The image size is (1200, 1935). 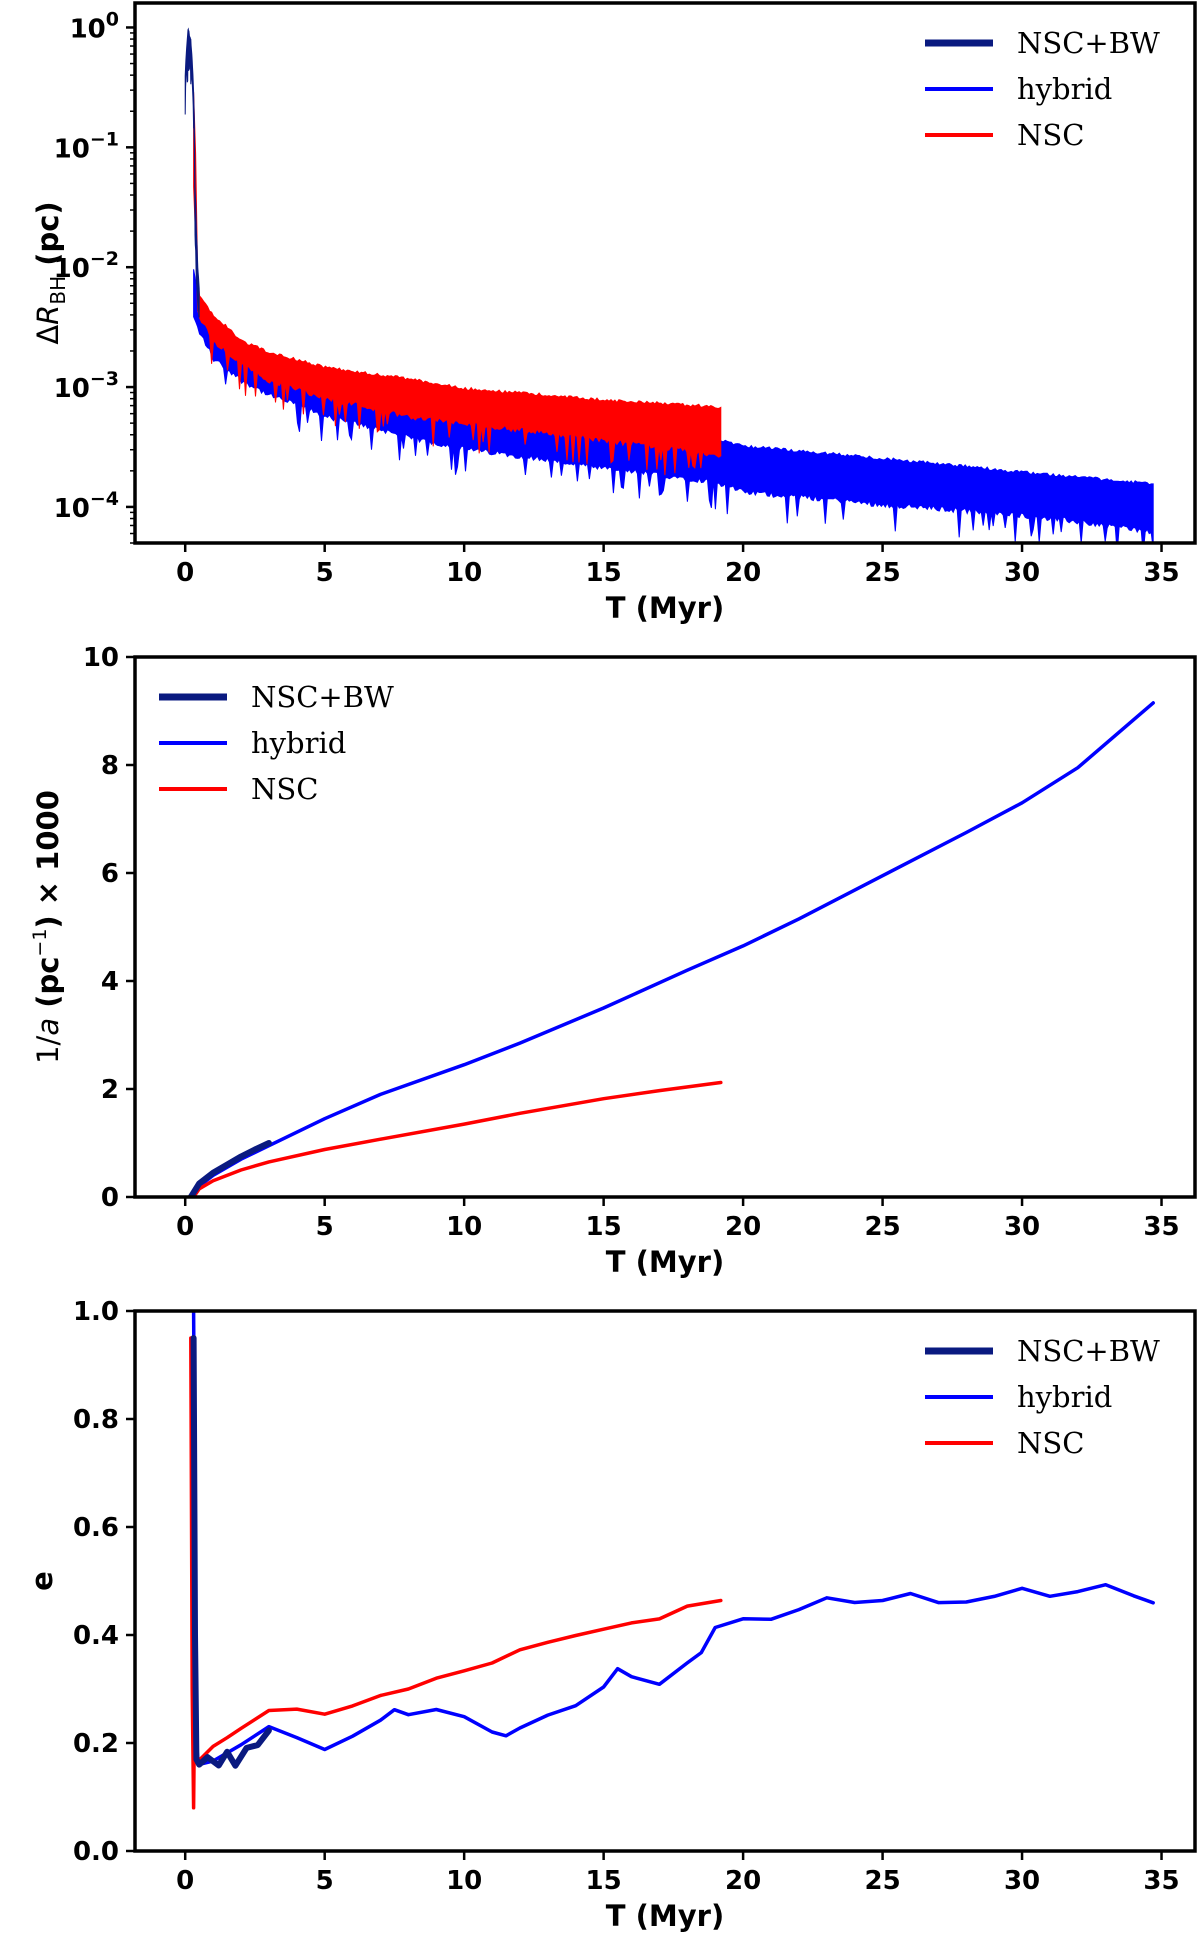 I want to click on y-axis-label: 1/a (pc−1) × 1000, so click(x=47, y=927).